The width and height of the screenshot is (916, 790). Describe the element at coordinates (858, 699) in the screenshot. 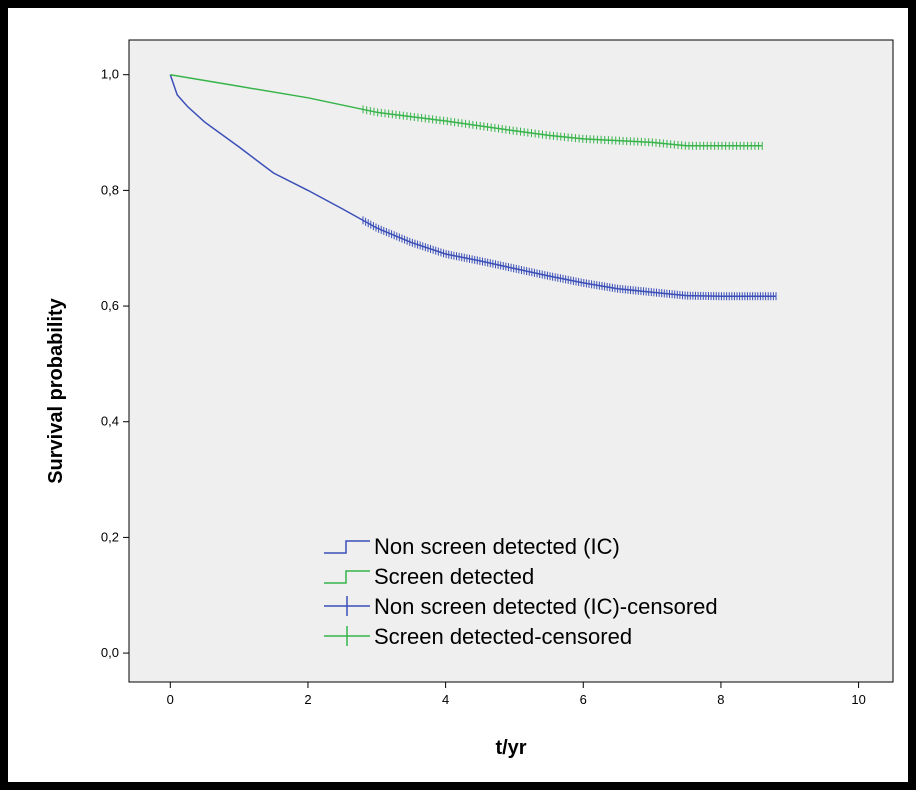

I see `x-tick-label: 10` at that location.